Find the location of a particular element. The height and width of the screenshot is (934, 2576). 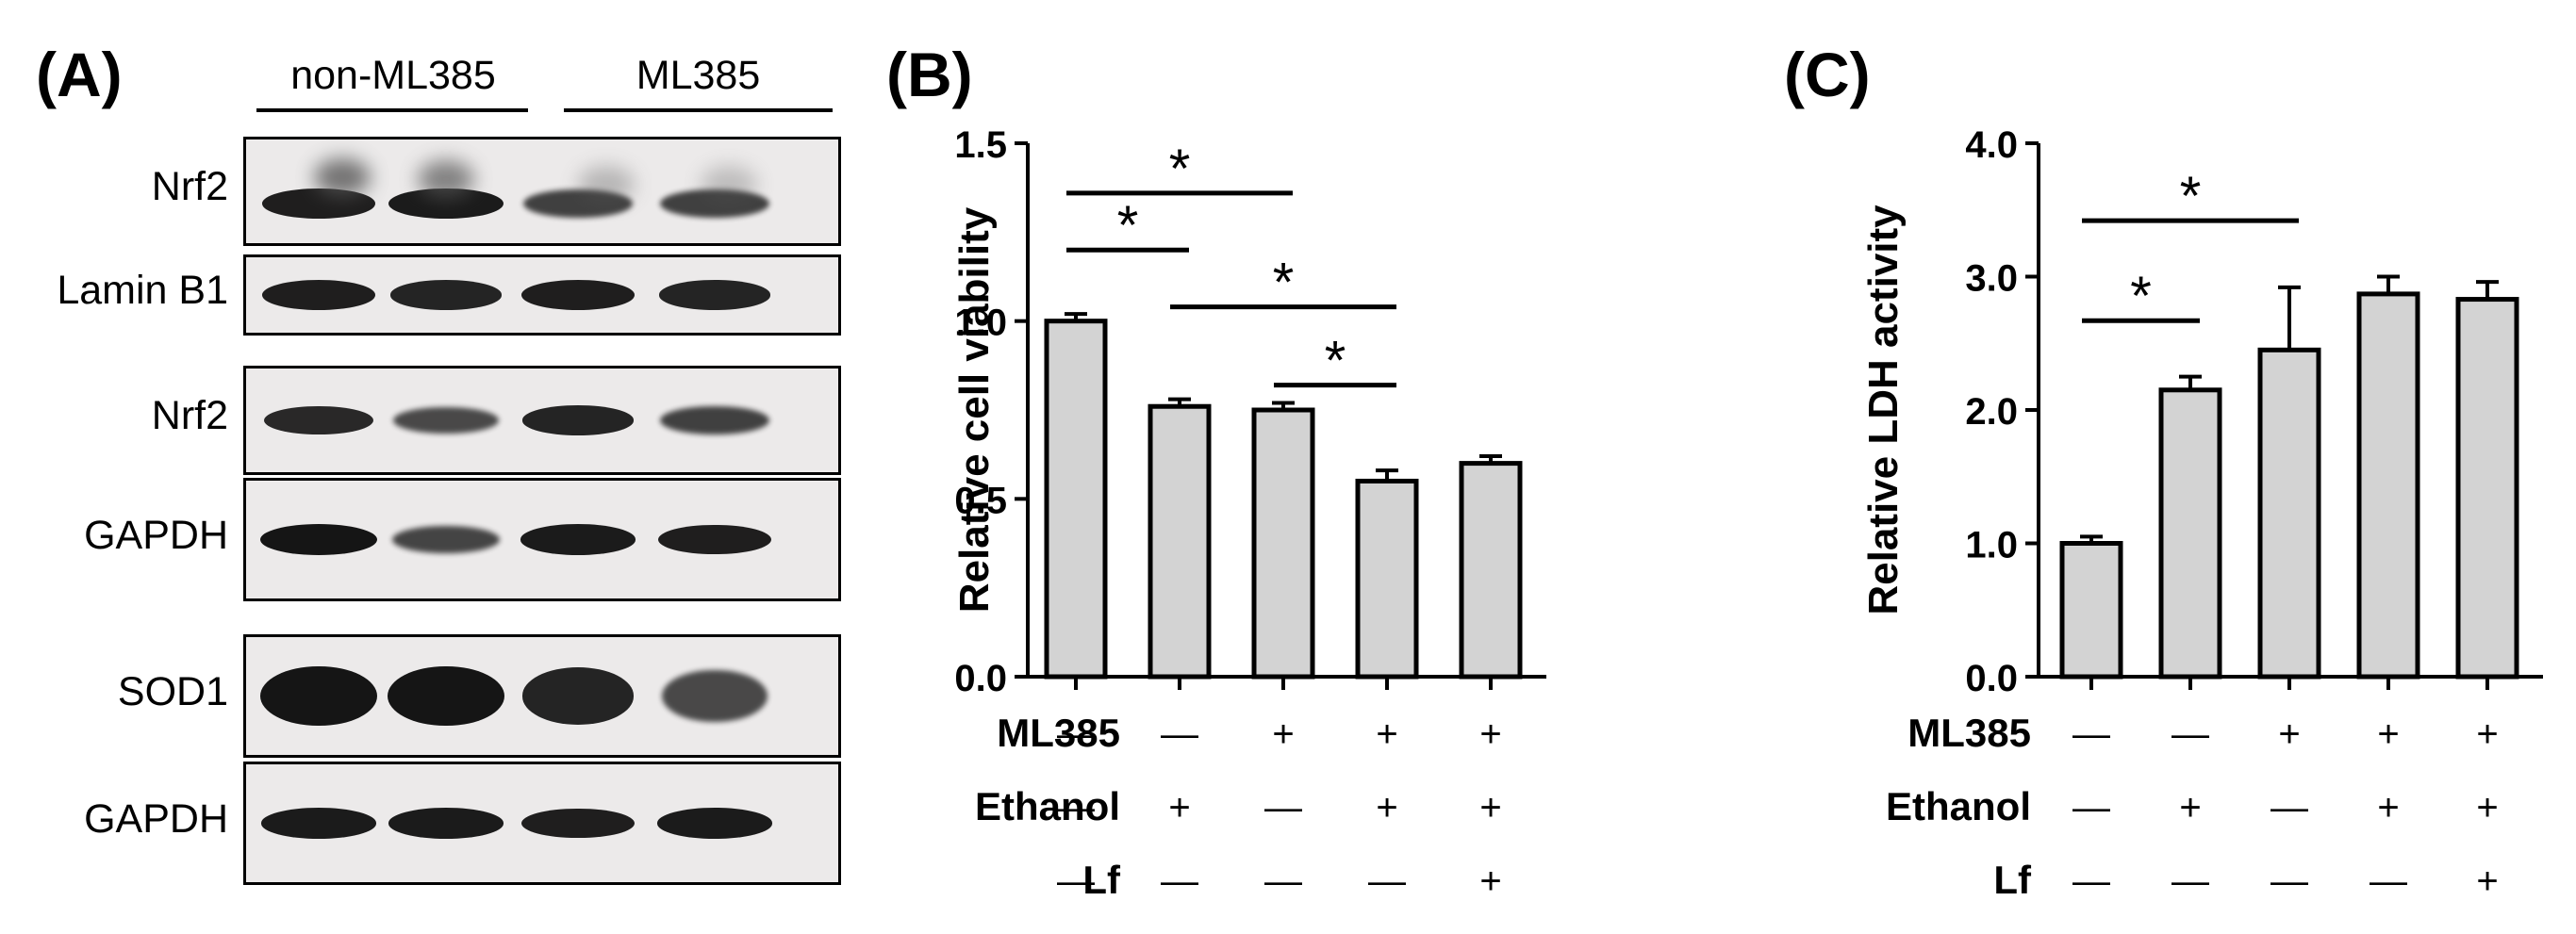

y-axis-label: Relative LDH activity is located at coordinates (1883, 410).